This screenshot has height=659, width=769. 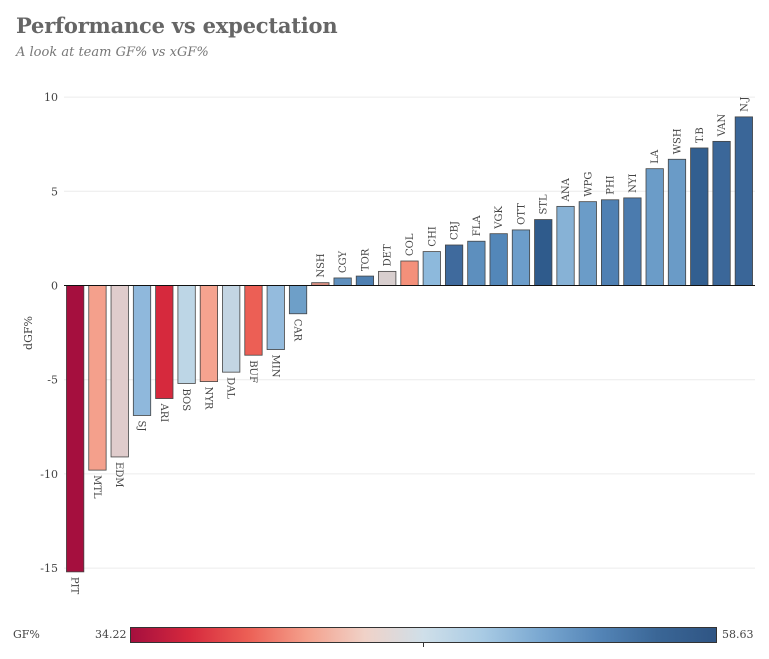 What do you see at coordinates (388, 255) in the screenshot?
I see `bar-label: DET` at bounding box center [388, 255].